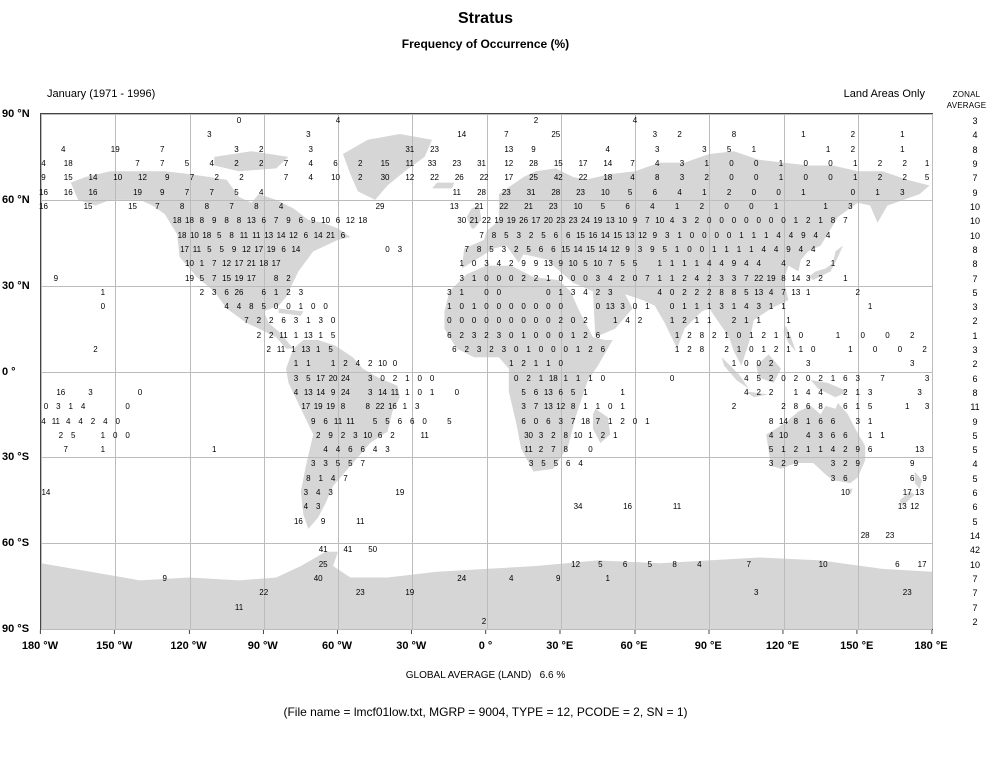 The height and width of the screenshot is (760, 997). What do you see at coordinates (323, 550) in the screenshot?
I see `grid-value: 41` at bounding box center [323, 550].